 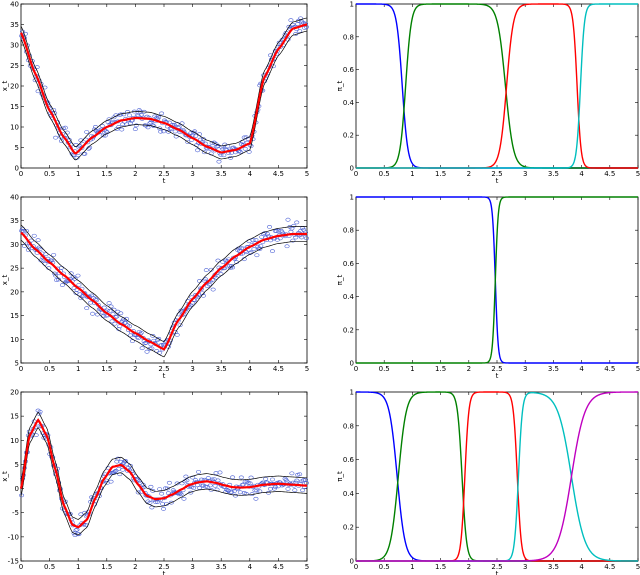 What do you see at coordinates (14, 417) in the screenshot?
I see `y-tick-label: 15` at bounding box center [14, 417].